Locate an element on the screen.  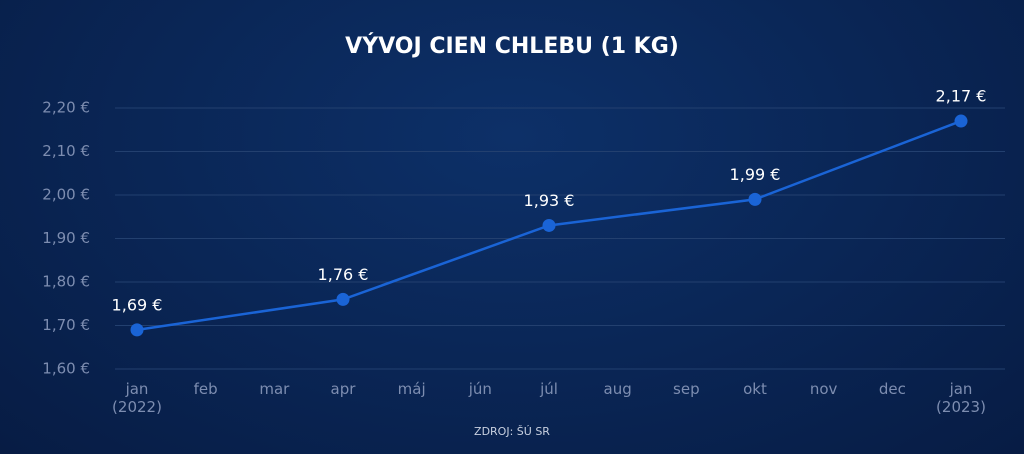
y-tick-label: 1,70 € is located at coordinates (66, 325).